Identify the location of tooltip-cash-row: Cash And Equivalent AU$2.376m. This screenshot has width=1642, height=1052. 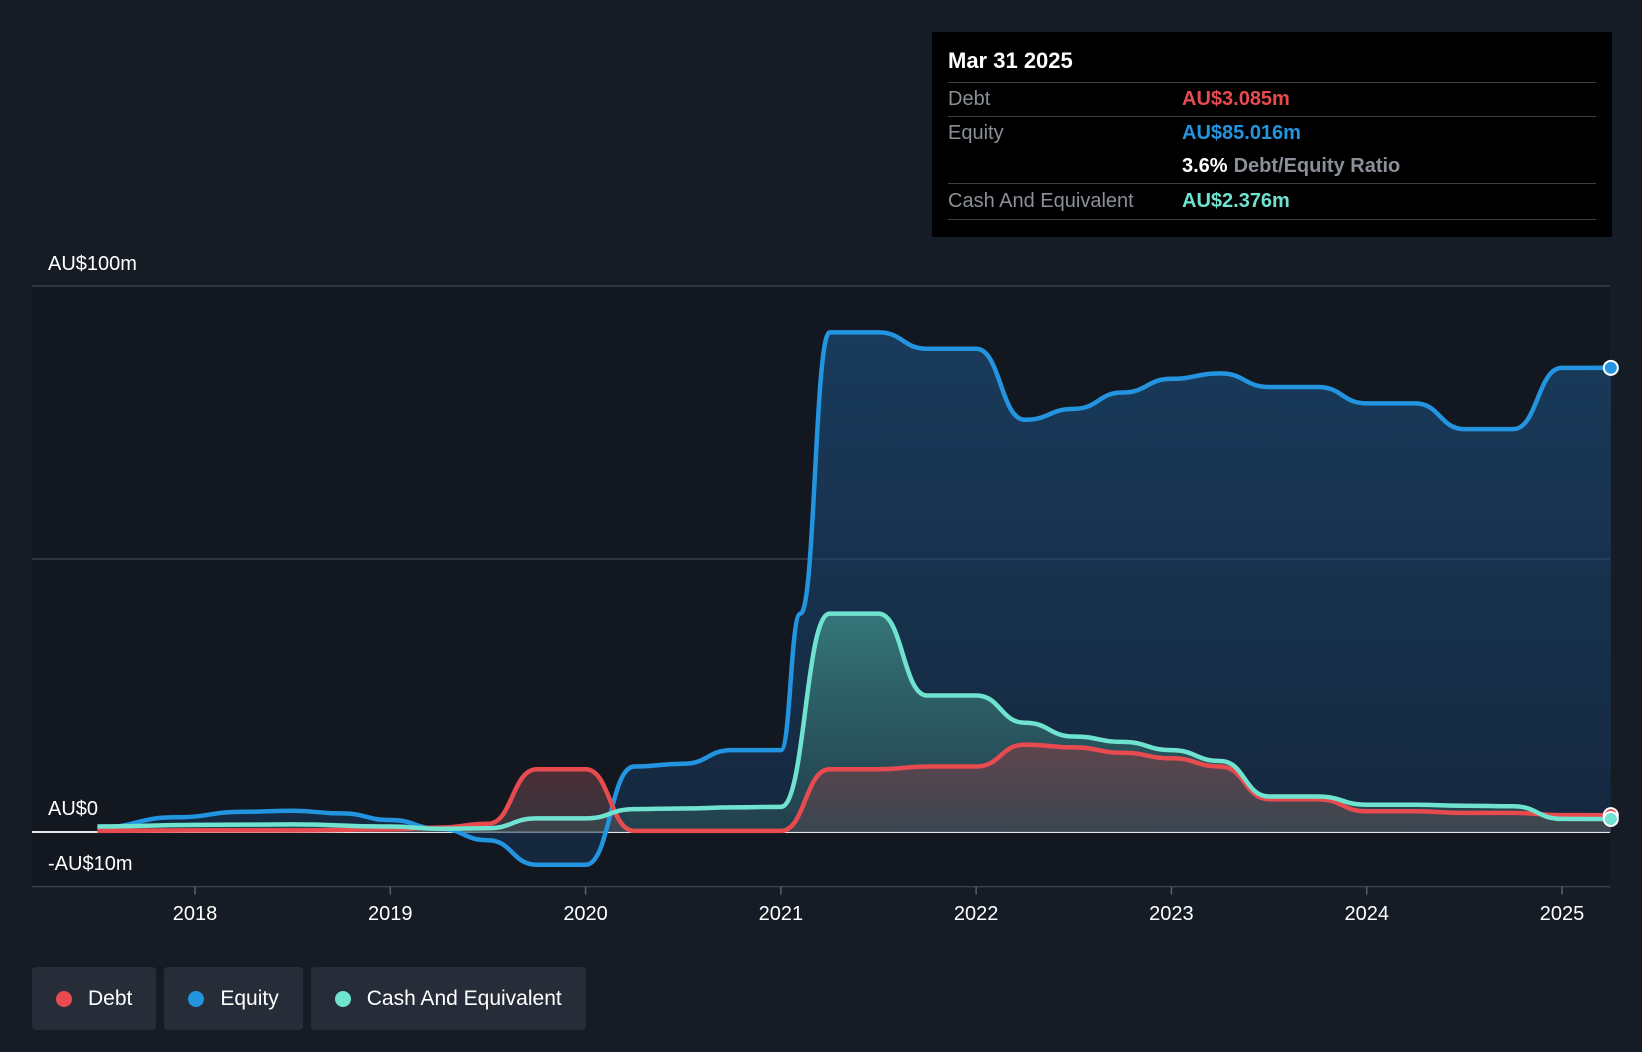
(1272, 201).